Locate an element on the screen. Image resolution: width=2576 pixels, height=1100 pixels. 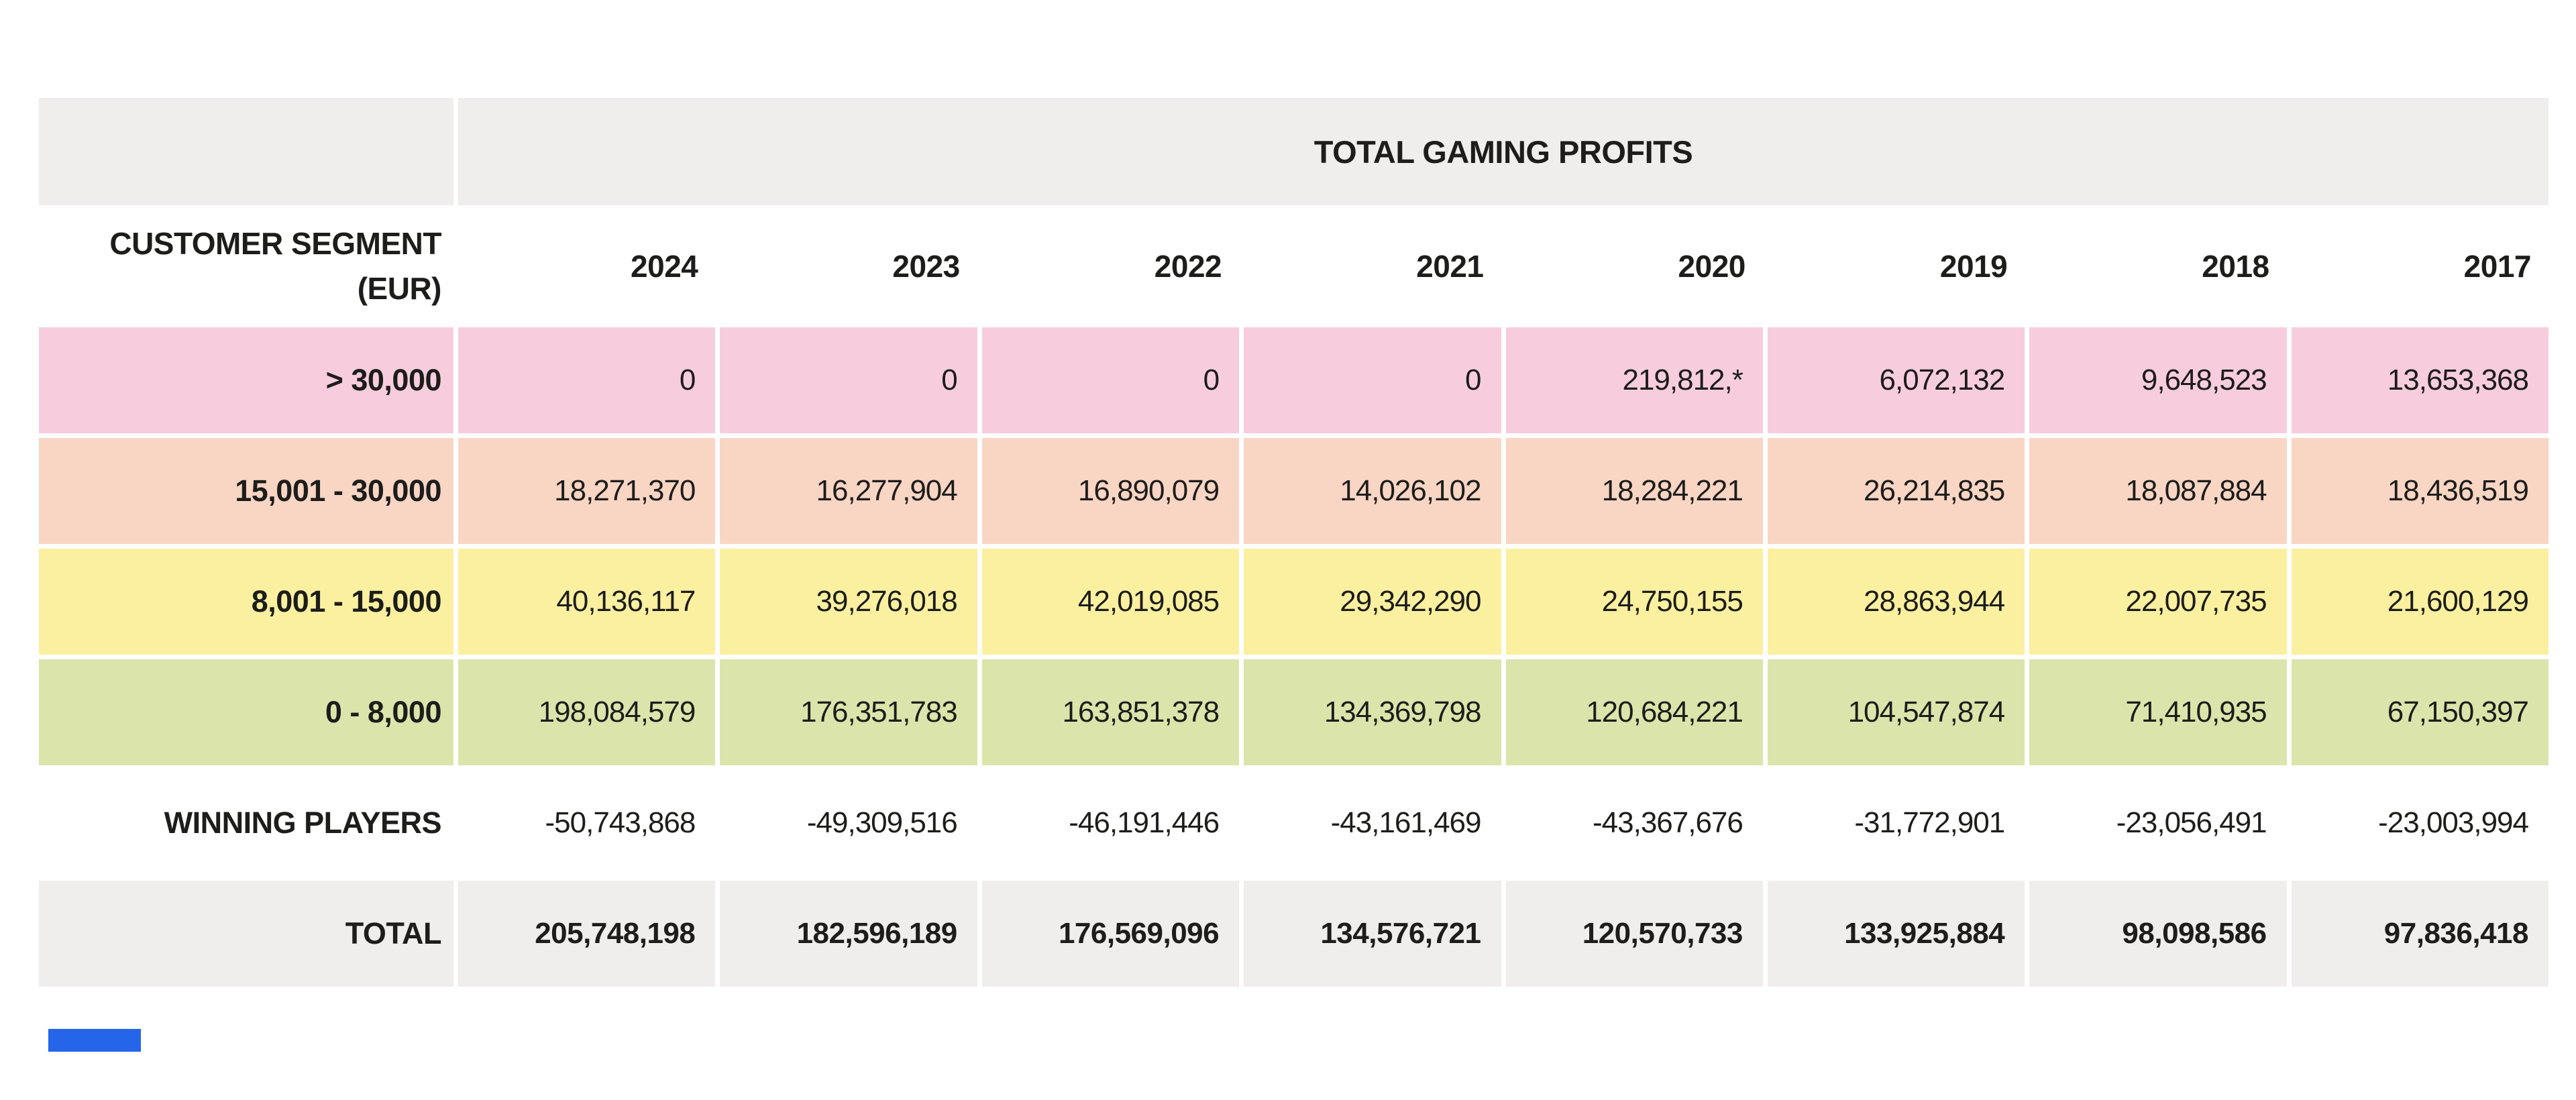
value-cell: -43,161,469 is located at coordinates (1372, 823).